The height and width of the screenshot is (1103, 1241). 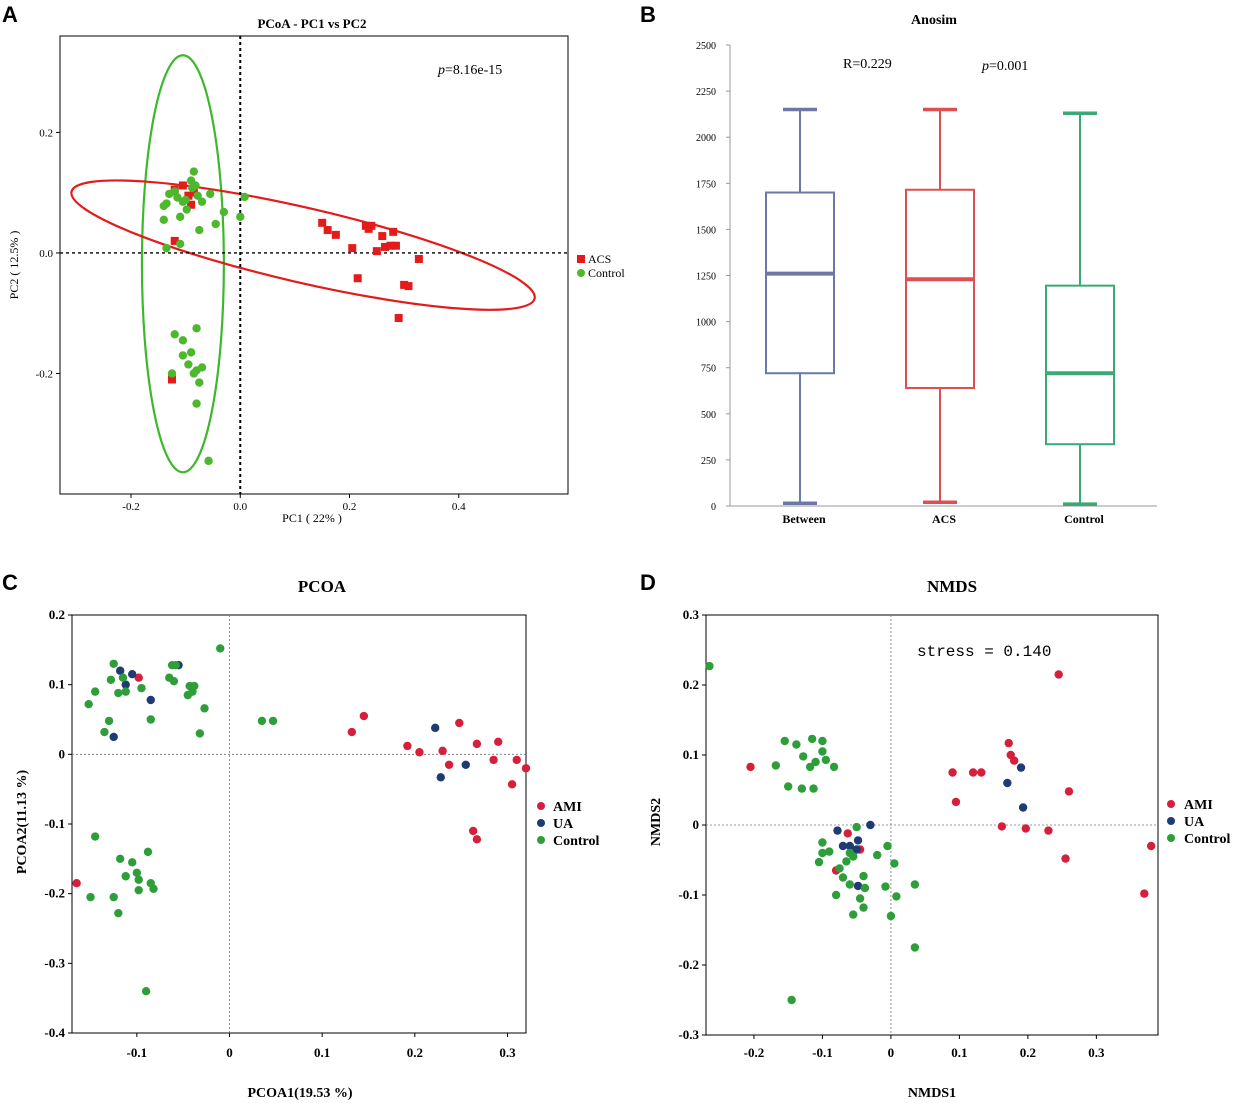 I want to click on panel-b-pvalue-p: p, so click(x=985, y=66).